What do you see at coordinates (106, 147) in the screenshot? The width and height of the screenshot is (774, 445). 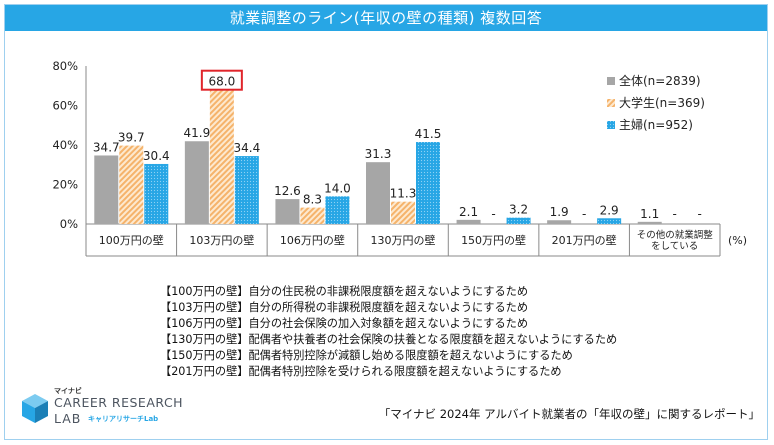 I see `data-label: 34.7` at bounding box center [106, 147].